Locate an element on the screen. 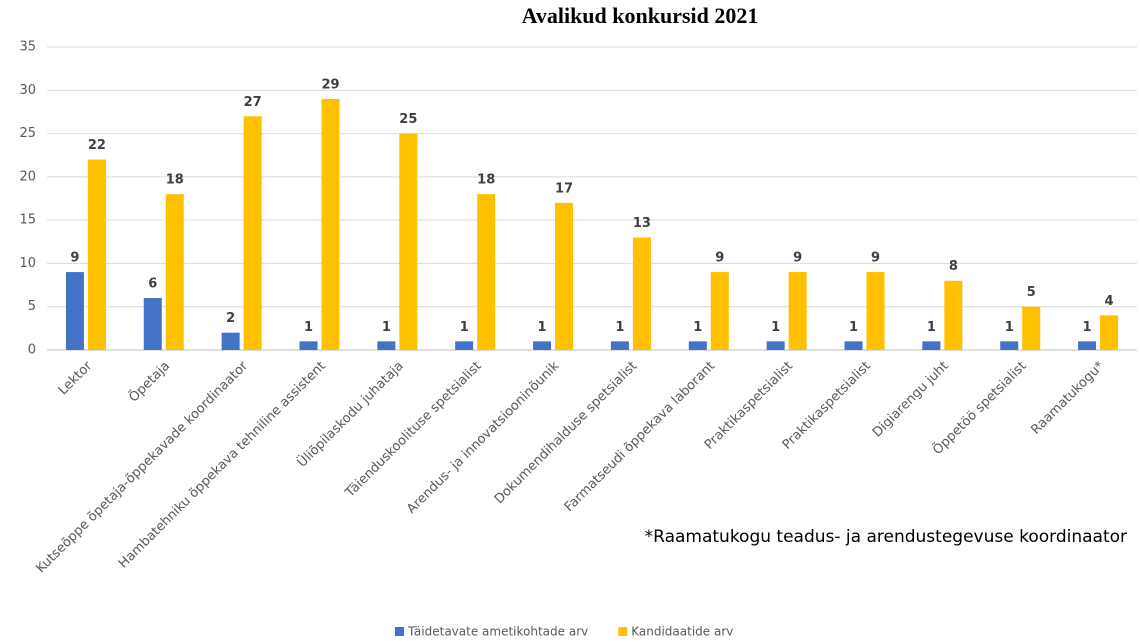 This screenshot has height=643, width=1140. x-tick-label: Farmatseudi õppekava laborant is located at coordinates (640, 437).